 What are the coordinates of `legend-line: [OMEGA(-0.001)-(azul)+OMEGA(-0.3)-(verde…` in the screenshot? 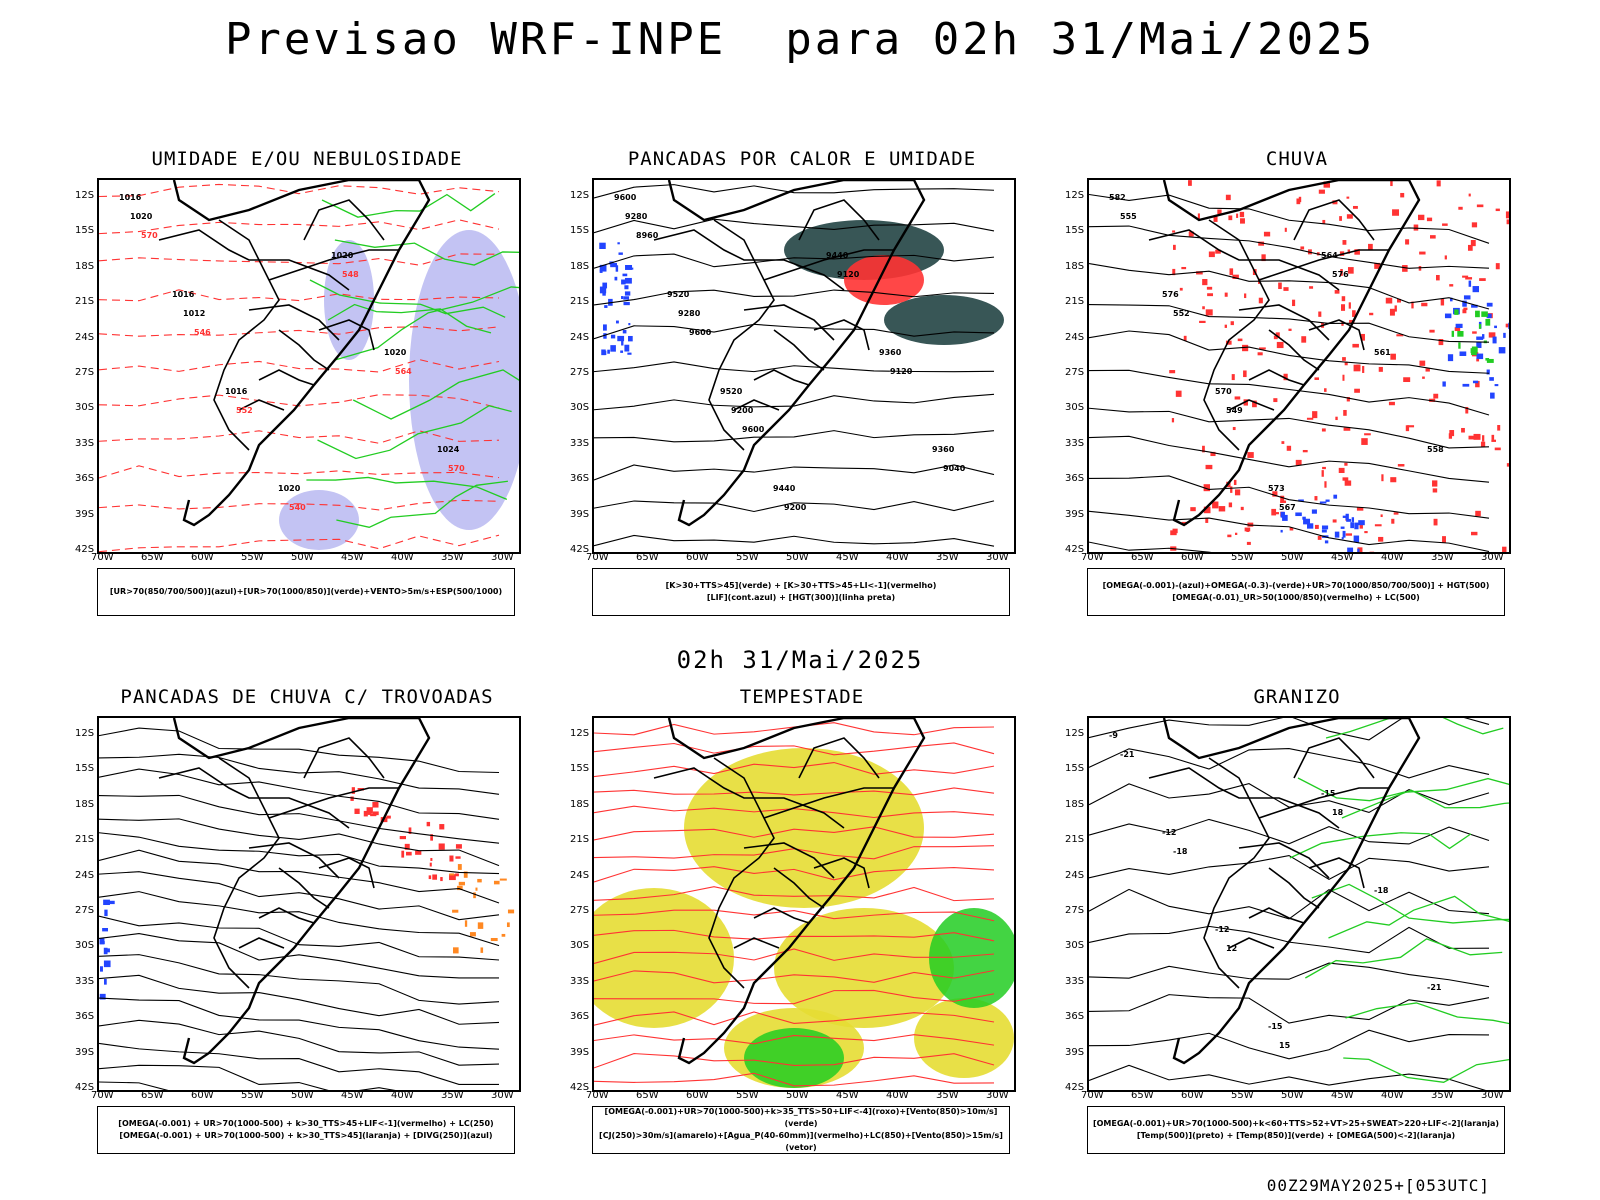 It's located at (1296, 585).